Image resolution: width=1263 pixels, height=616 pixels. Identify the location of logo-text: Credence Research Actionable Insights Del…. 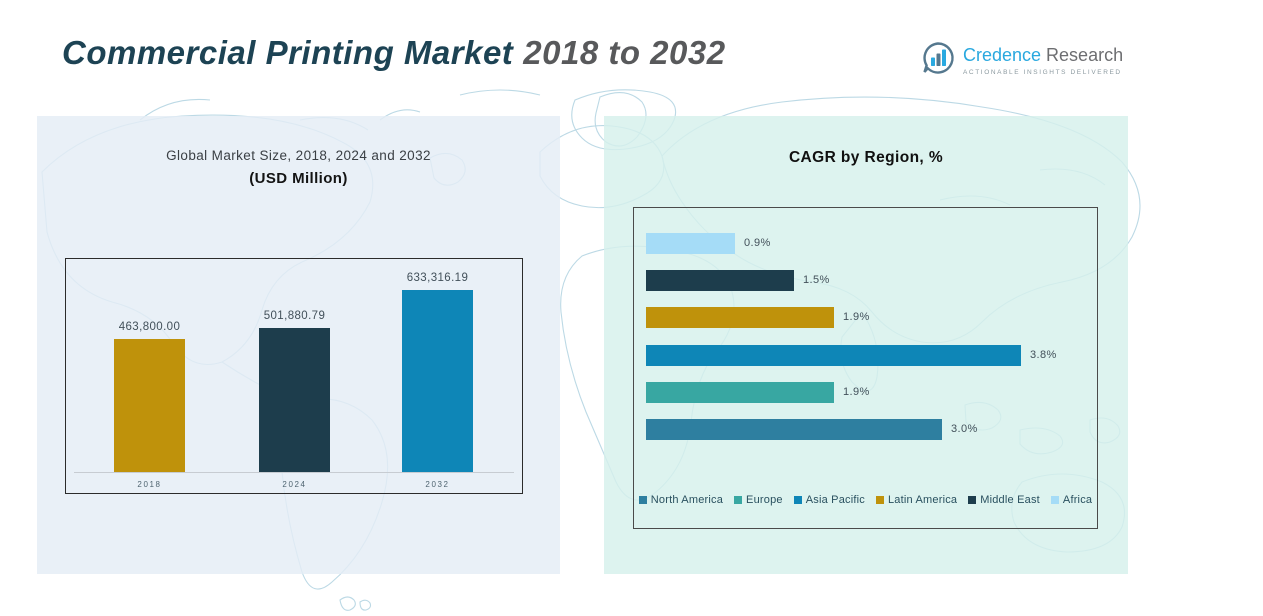
(1043, 61).